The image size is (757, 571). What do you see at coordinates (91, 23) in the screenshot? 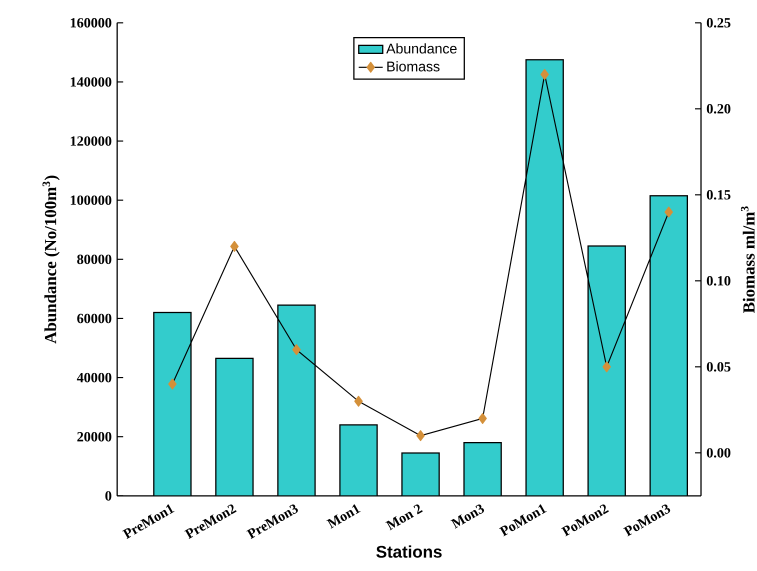
I see `y-tick-label: 160000` at bounding box center [91, 23].